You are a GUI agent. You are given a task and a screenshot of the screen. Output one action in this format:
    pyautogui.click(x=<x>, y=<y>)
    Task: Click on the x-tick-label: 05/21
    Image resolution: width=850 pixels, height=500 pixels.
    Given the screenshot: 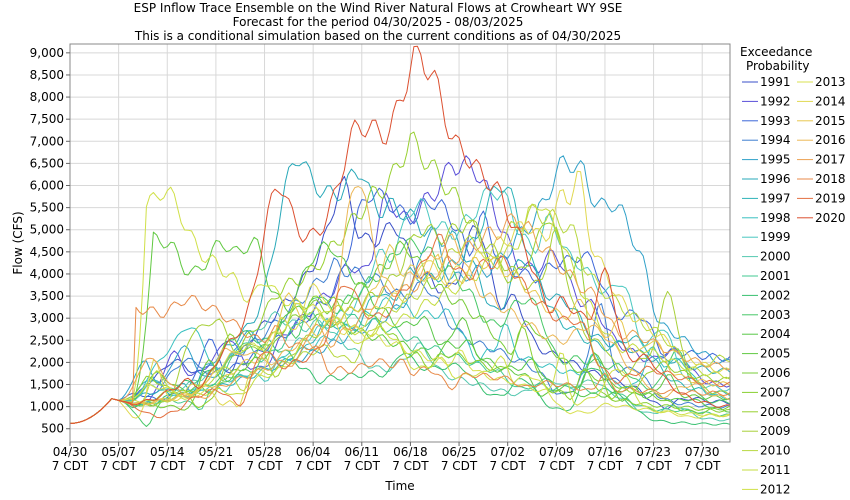 What is the action you would take?
    pyautogui.click(x=216, y=452)
    